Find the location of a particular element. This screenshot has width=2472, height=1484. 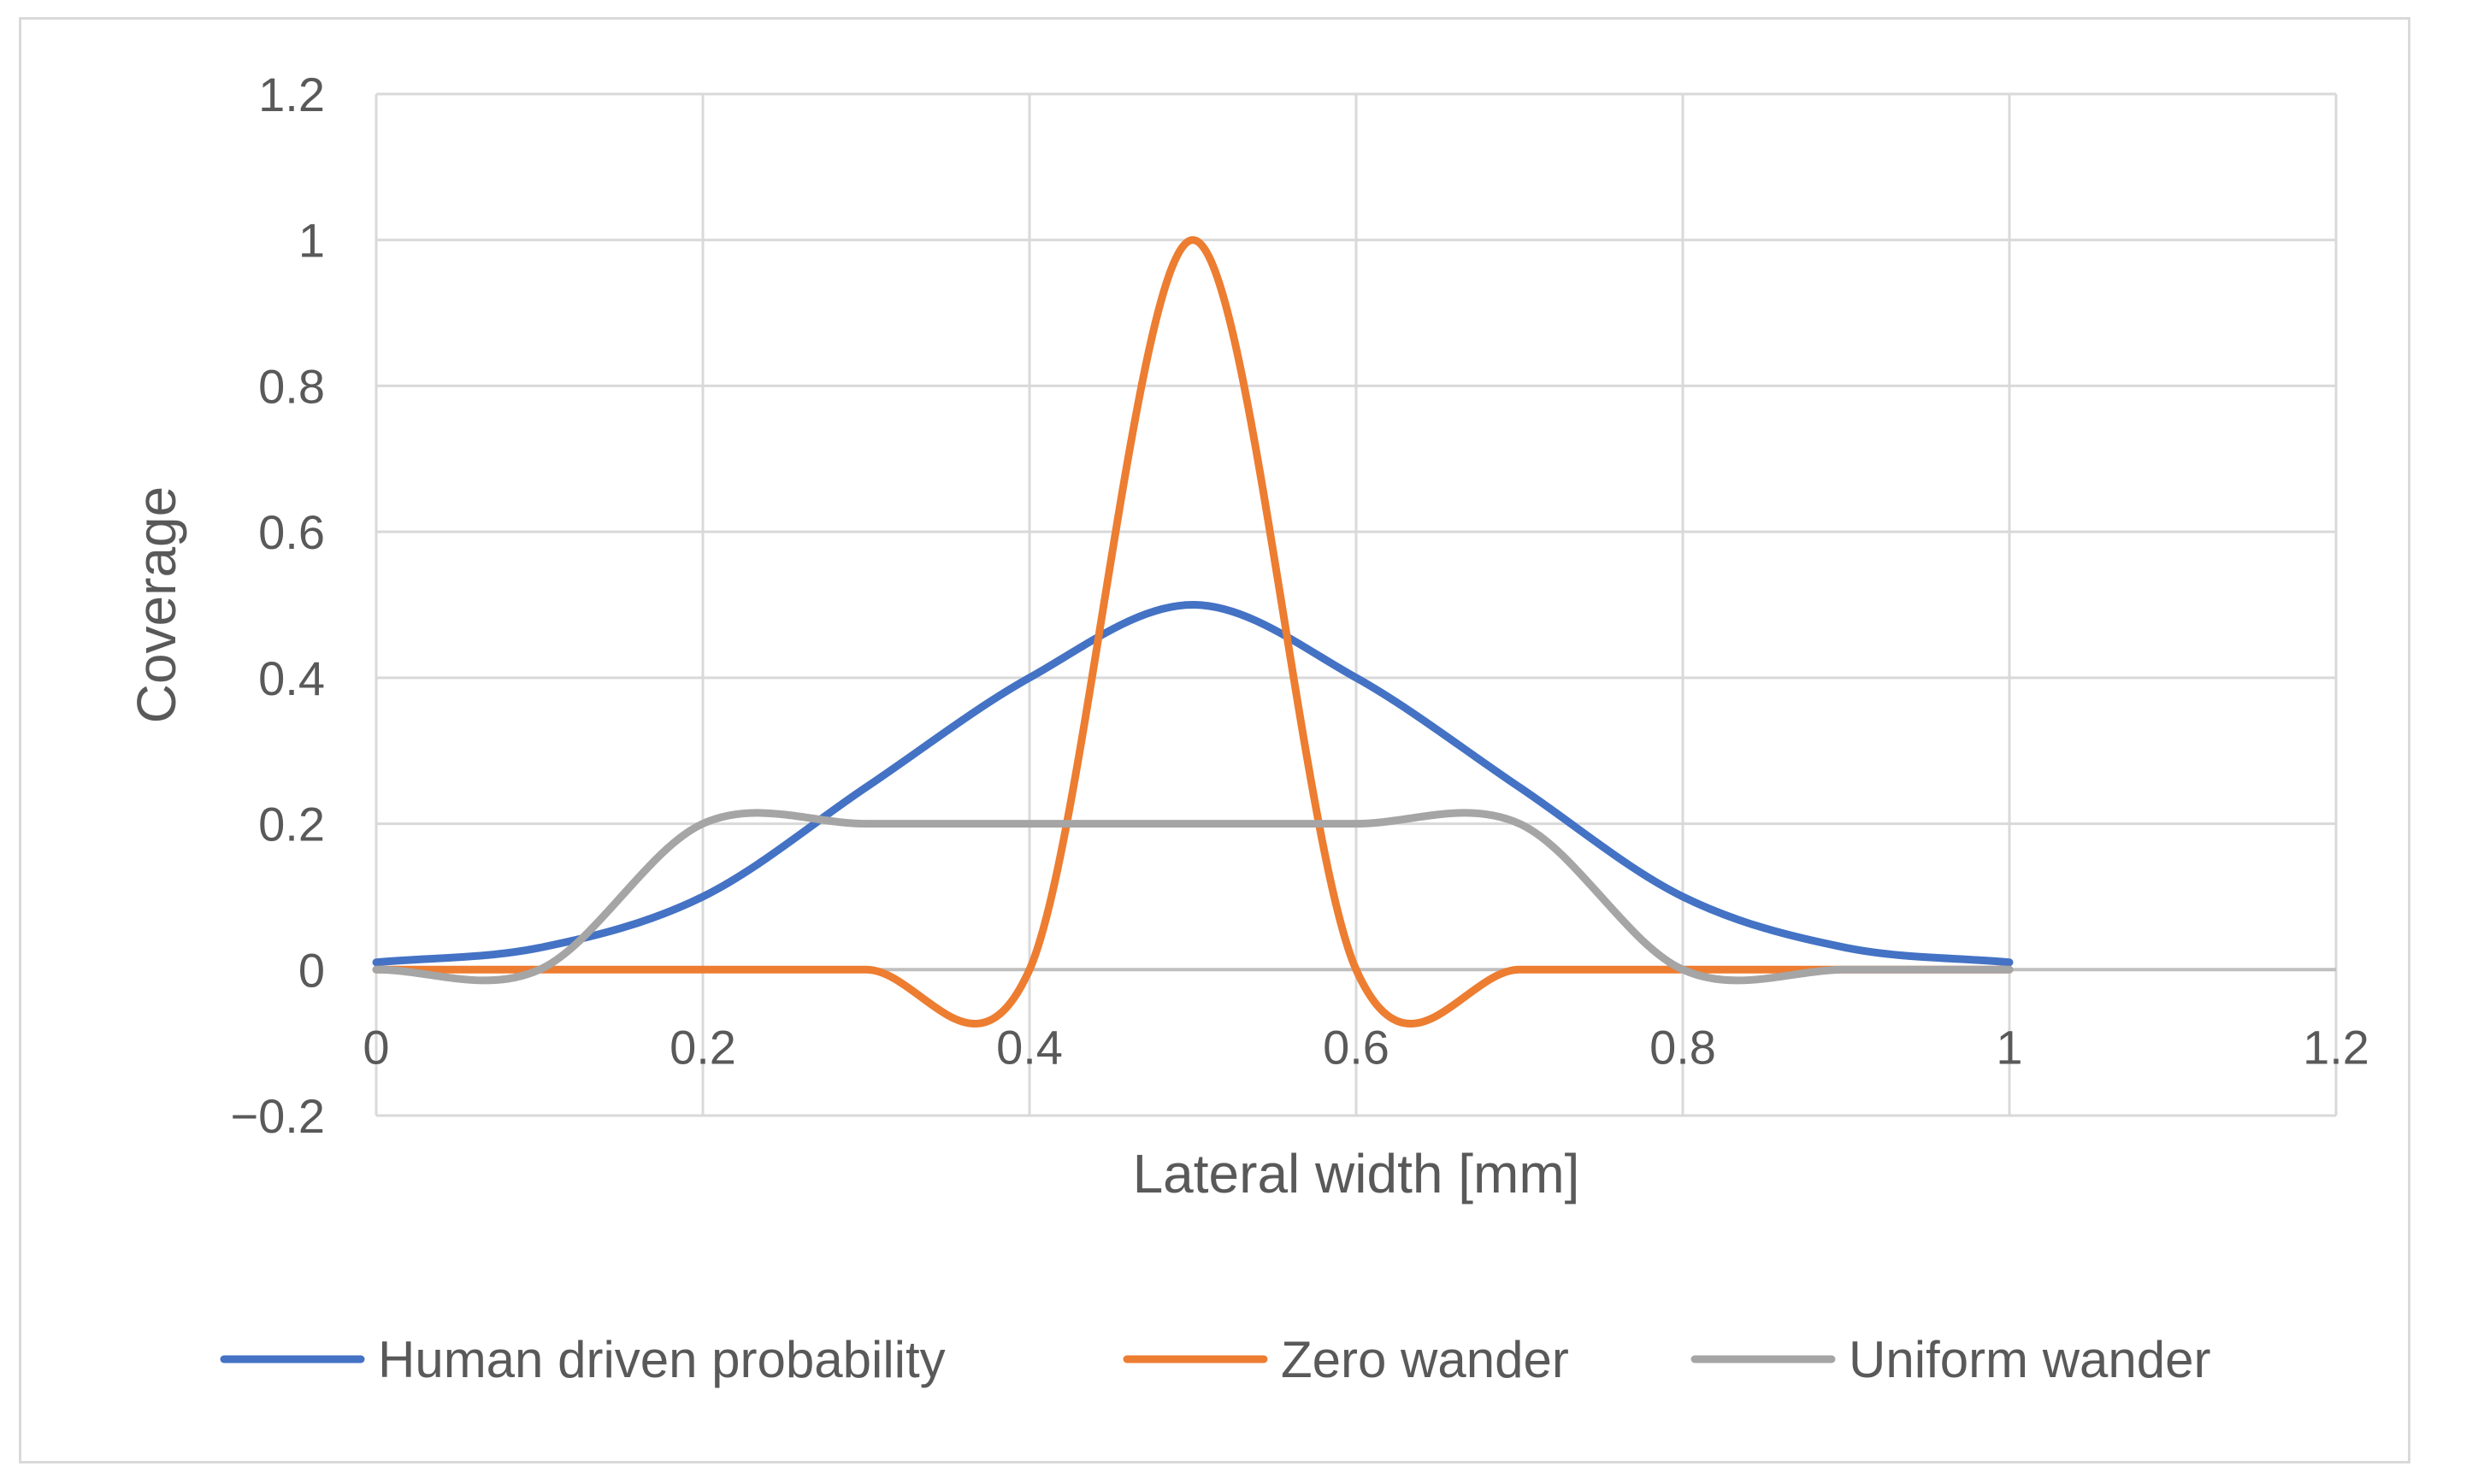

y-tick-label: 0.2 is located at coordinates (291, 824).